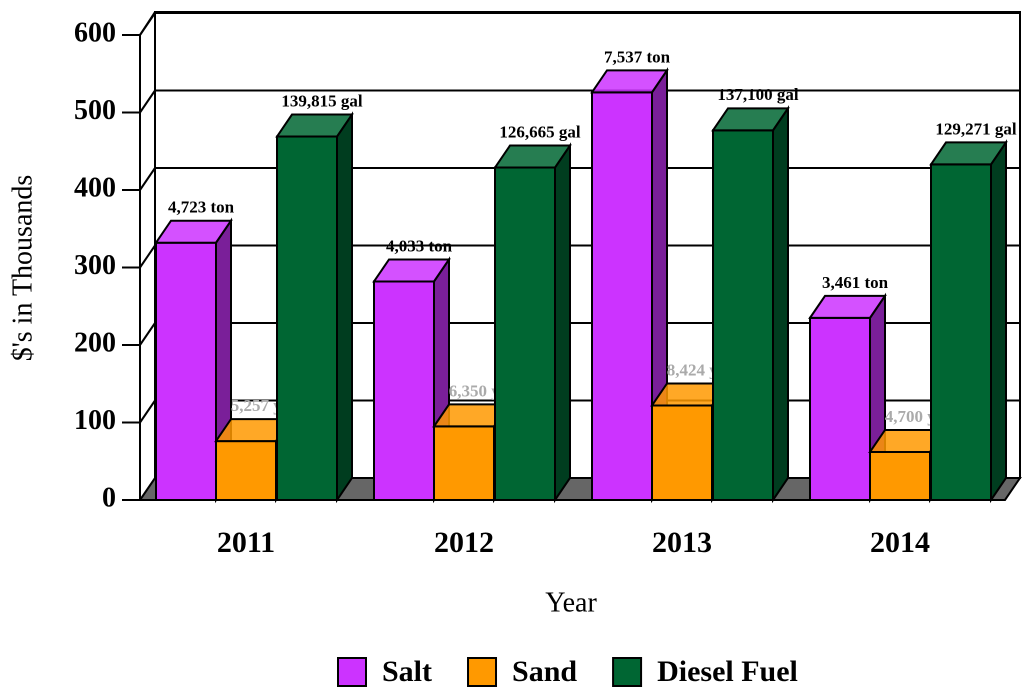 The image size is (1023, 694). Describe the element at coordinates (95, 342) in the screenshot. I see `y-tick-label: 200` at that location.